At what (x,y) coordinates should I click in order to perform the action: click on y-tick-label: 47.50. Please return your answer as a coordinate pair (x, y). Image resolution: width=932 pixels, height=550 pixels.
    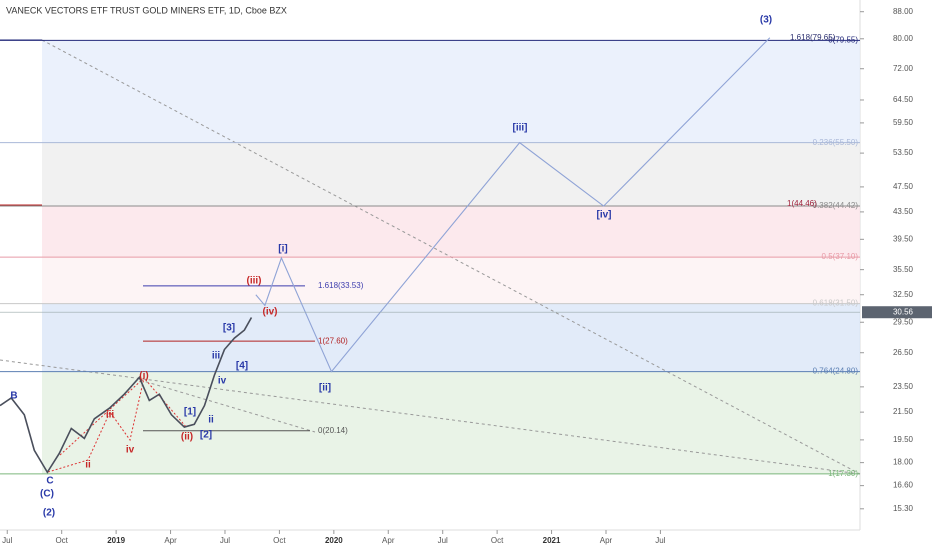
    Looking at the image, I should click on (903, 186).